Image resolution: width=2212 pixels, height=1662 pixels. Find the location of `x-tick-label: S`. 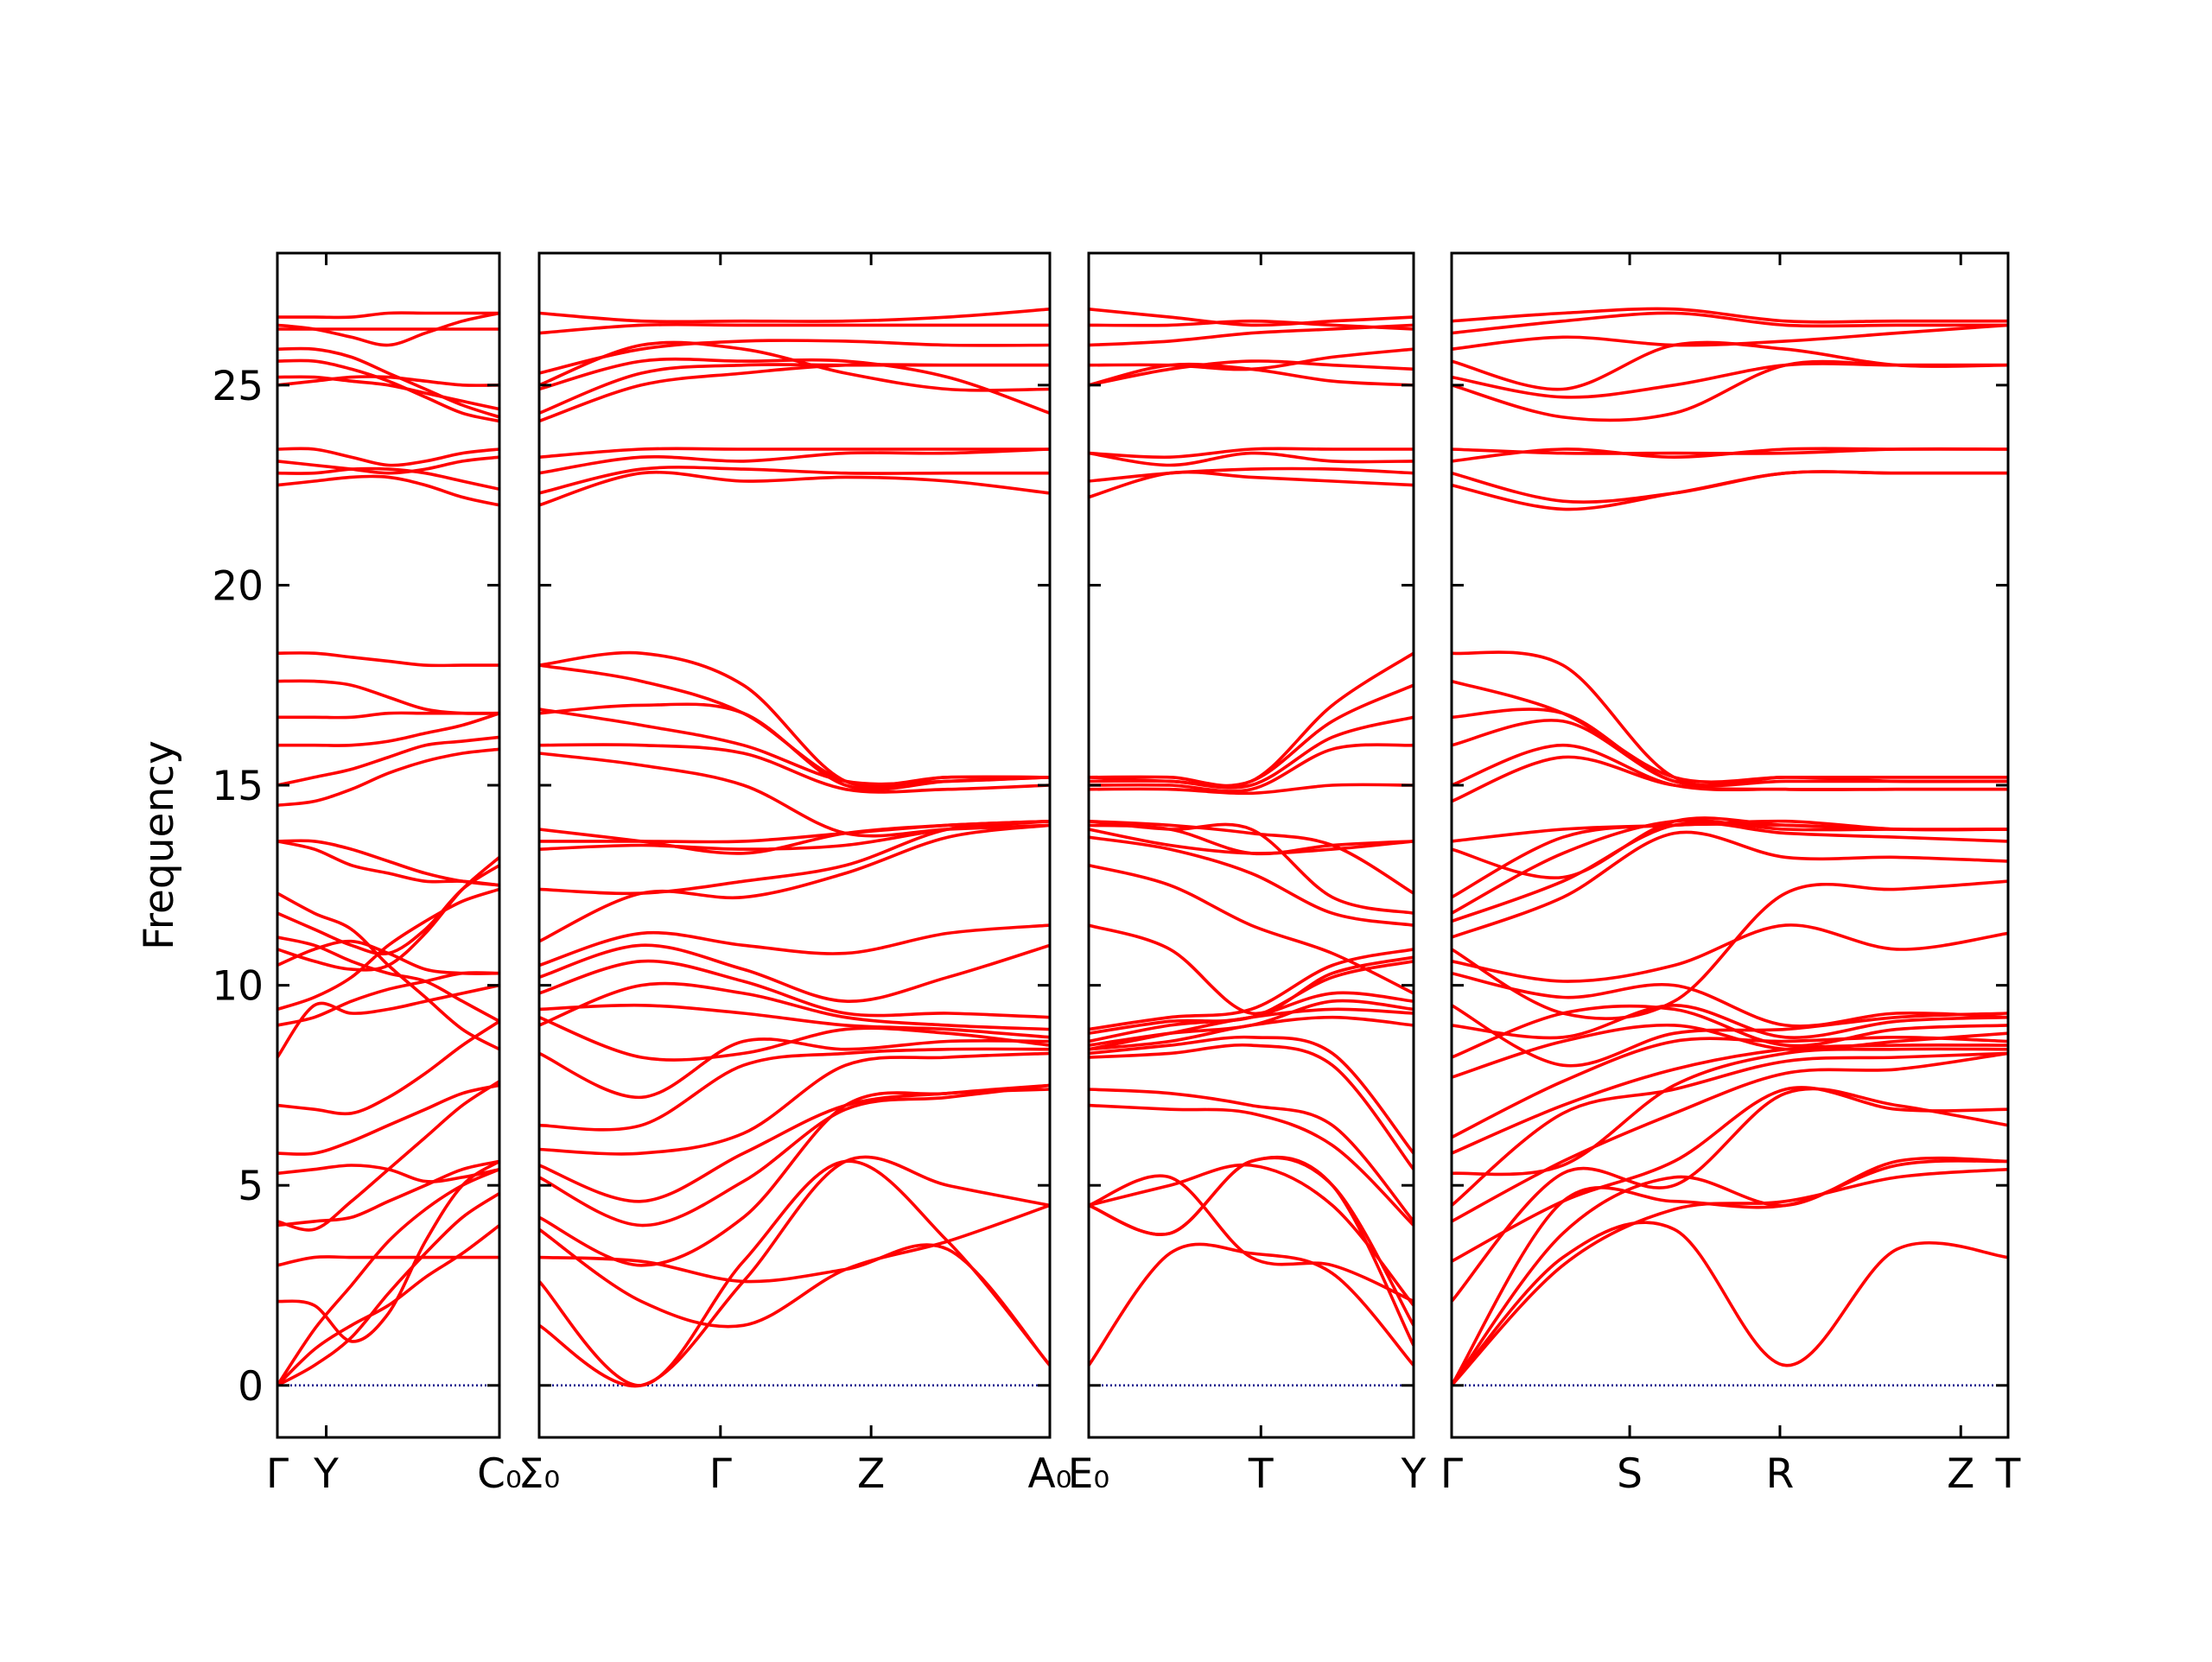

x-tick-label: S is located at coordinates (1630, 1474).